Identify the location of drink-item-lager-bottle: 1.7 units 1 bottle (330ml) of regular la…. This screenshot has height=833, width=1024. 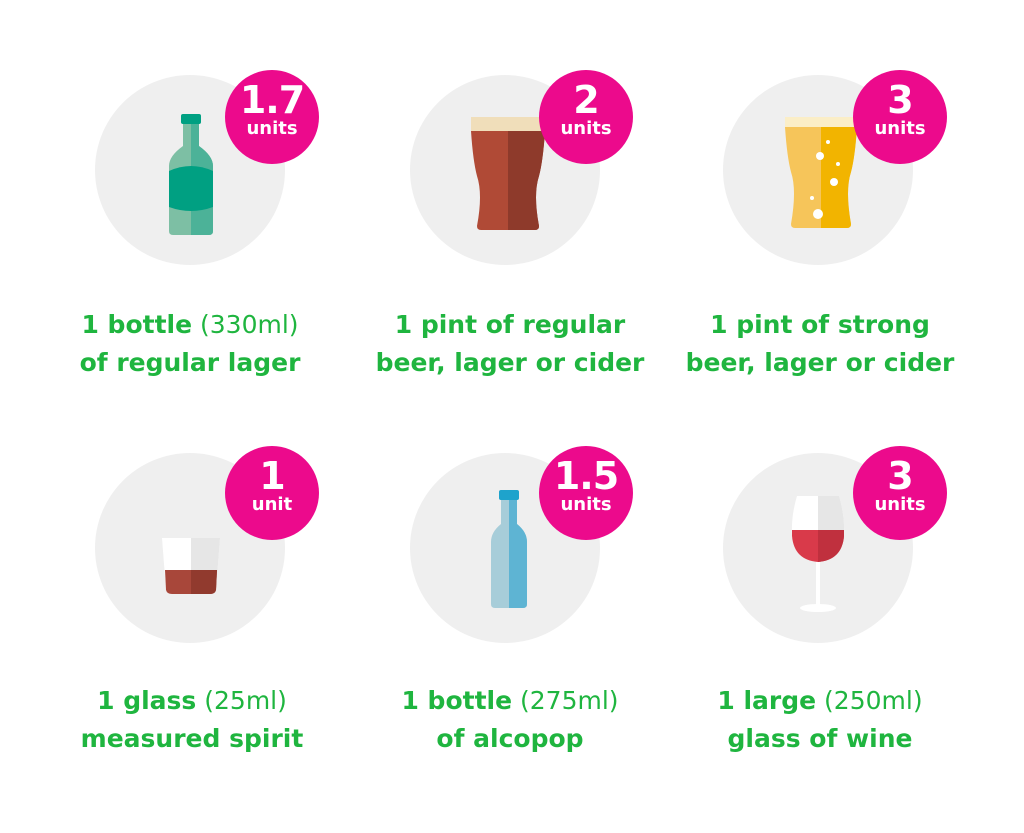
(240, 260).